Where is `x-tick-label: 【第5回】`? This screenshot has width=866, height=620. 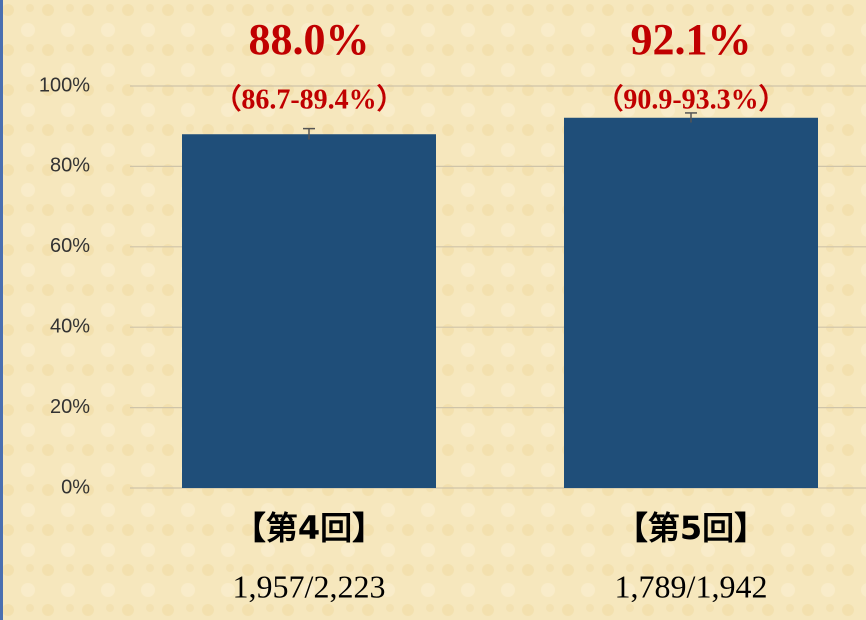 x-tick-label: 【第5回】 is located at coordinates (691, 528).